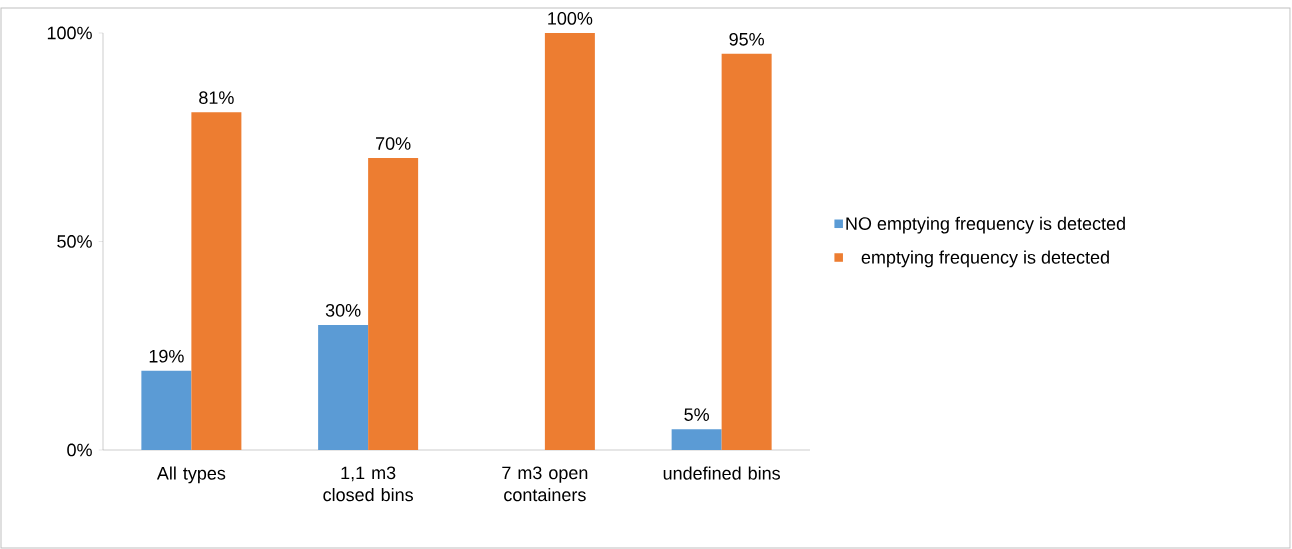 Image resolution: width=1292 pixels, height=549 pixels. What do you see at coordinates (721, 473) in the screenshot?
I see `x-tick-label: undefined bins` at bounding box center [721, 473].